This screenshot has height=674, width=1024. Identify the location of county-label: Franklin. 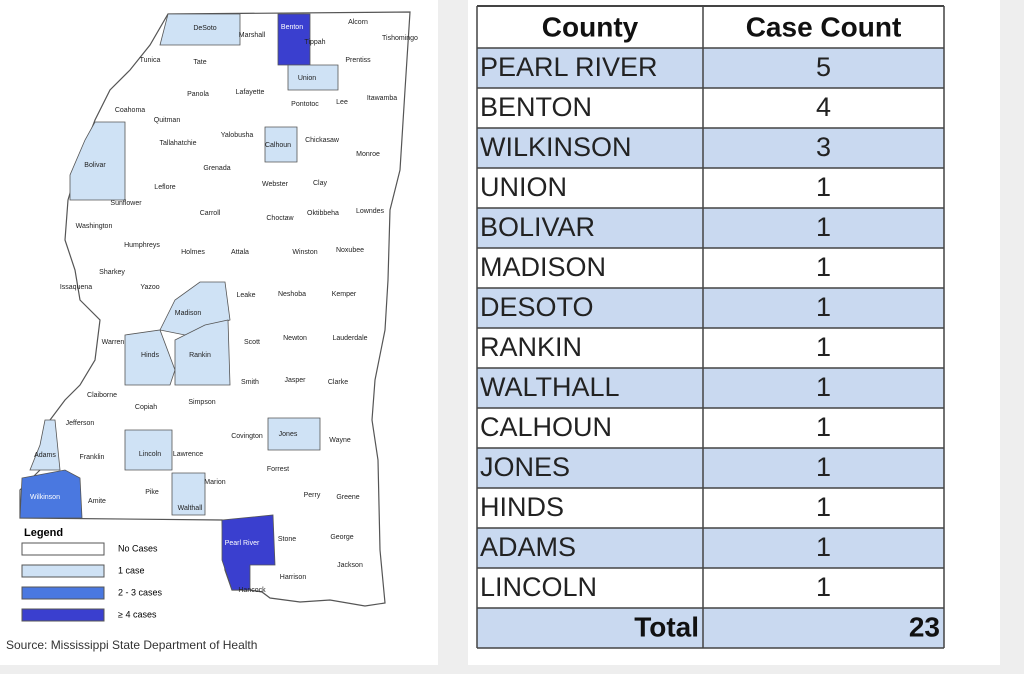
(92, 457).